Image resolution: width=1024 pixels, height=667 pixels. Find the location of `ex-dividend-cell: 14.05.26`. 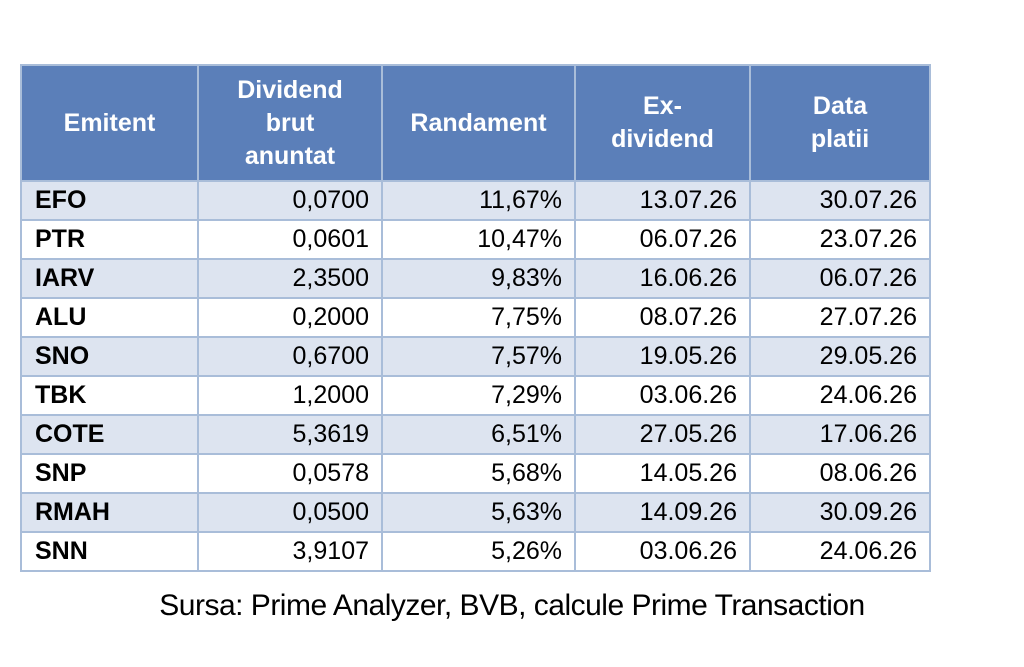

ex-dividend-cell: 14.05.26 is located at coordinates (662, 473).